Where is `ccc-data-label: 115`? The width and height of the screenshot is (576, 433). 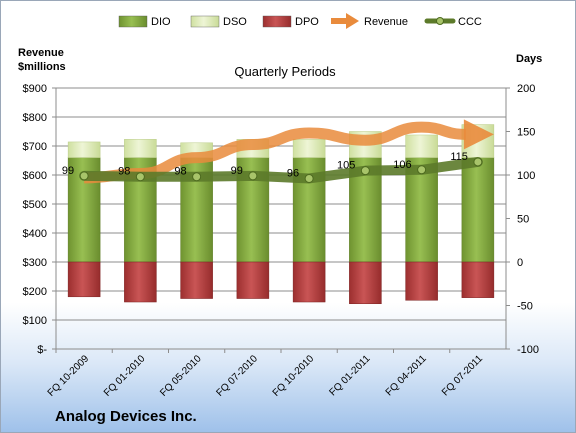
ccc-data-label: 115 is located at coordinates (459, 157).